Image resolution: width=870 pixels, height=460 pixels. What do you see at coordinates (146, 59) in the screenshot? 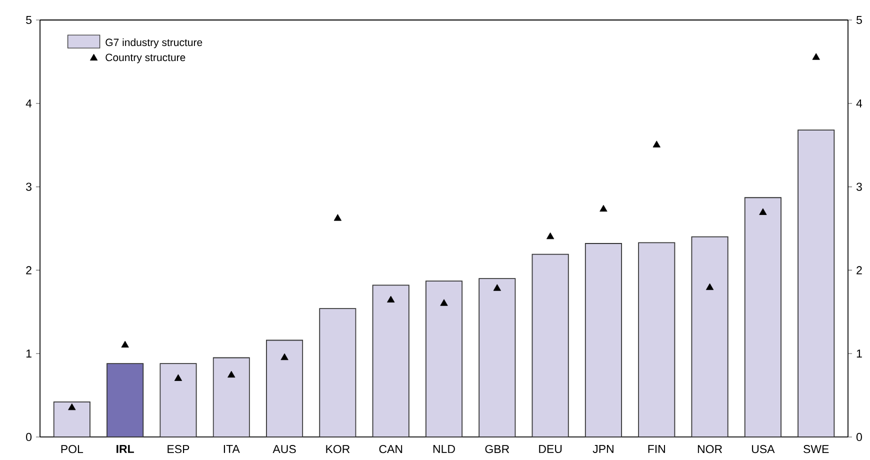
I see `legend-label: Country structure` at bounding box center [146, 59].